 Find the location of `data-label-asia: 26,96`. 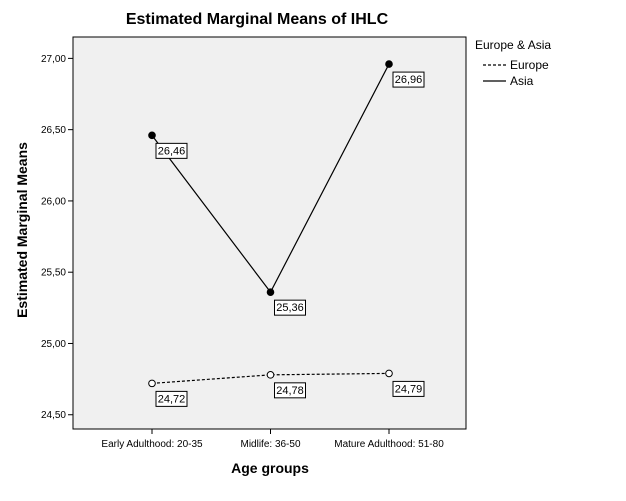

data-label-asia: 26,96 is located at coordinates (409, 80).